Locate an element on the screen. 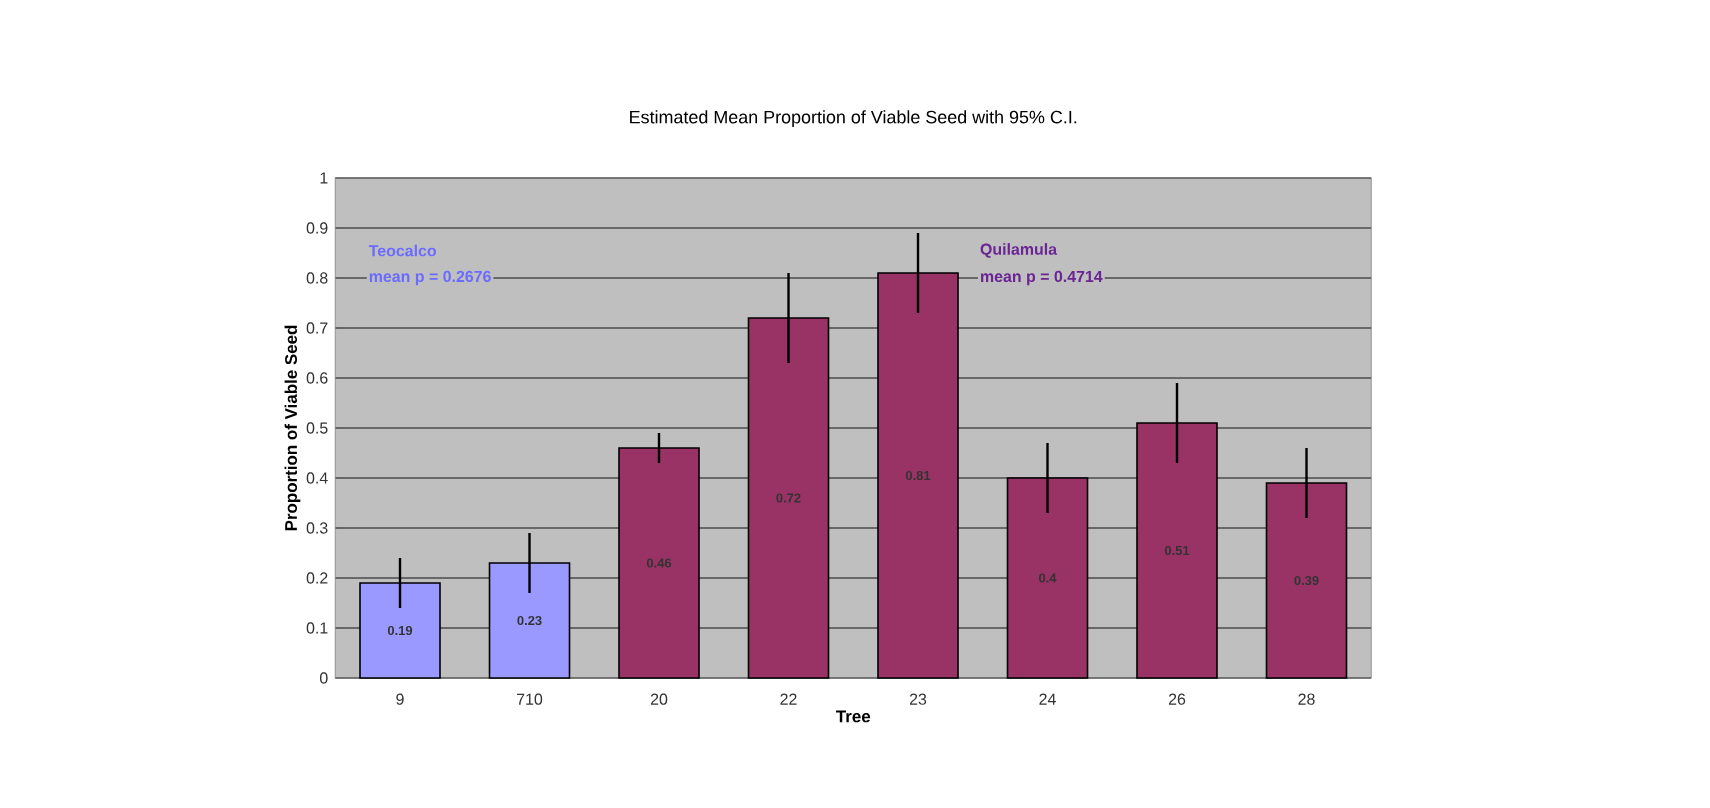 This screenshot has height=808, width=1710. x-axis-title: Tree is located at coordinates (853, 716).